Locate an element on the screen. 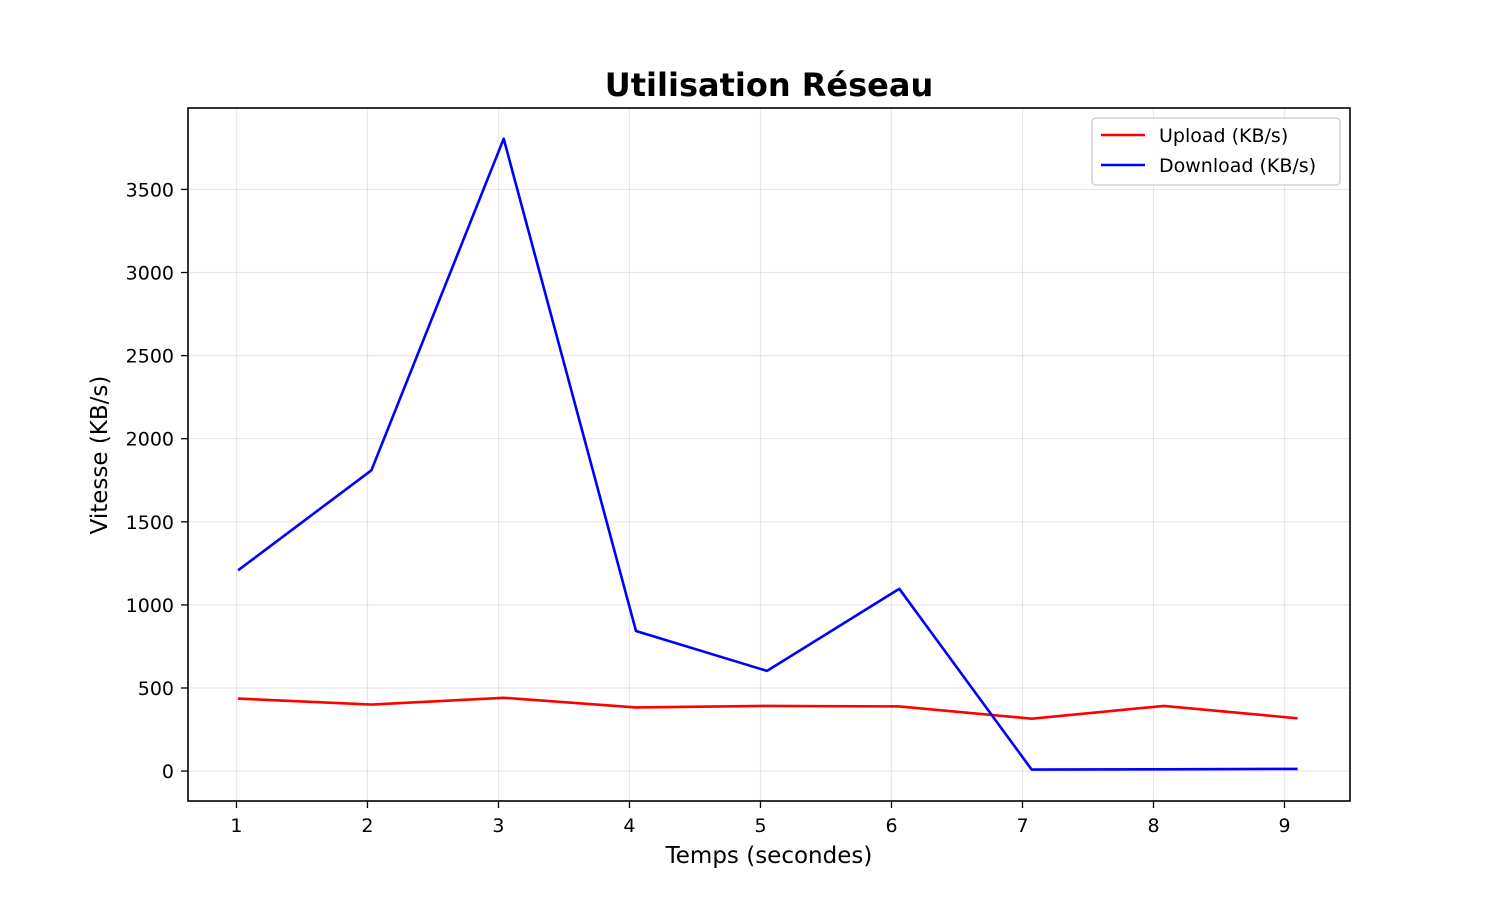  y-tick-label: 0 is located at coordinates (168, 772).